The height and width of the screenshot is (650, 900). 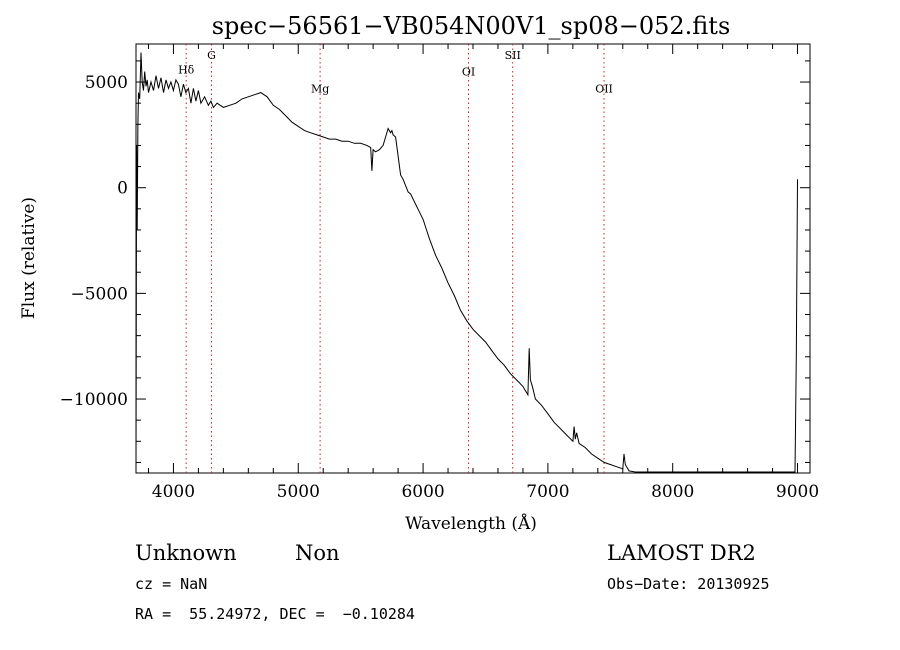 What do you see at coordinates (106, 83) in the screenshot?
I see `y-tick-label: 5000` at bounding box center [106, 83].